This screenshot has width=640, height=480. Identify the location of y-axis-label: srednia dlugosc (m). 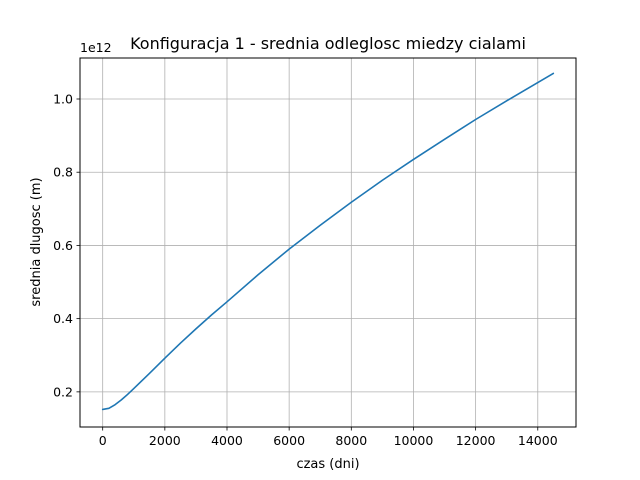
(36, 241).